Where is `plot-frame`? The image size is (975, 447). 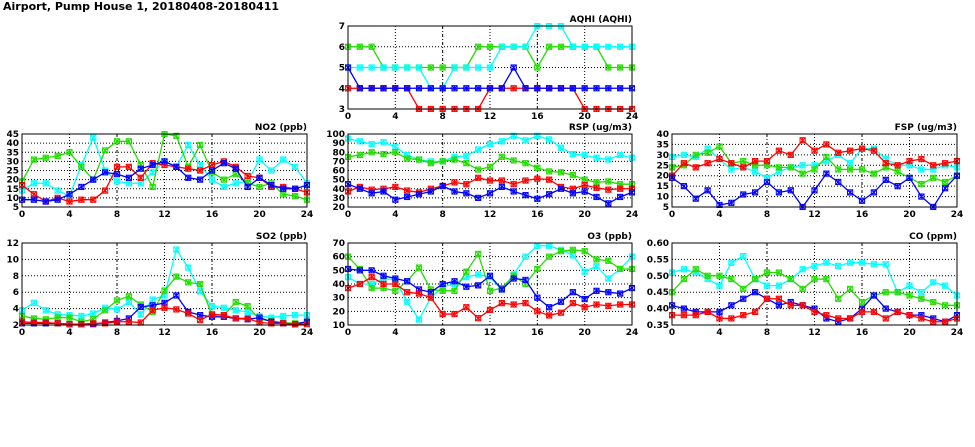 plot-frame is located at coordinates (814, 170).